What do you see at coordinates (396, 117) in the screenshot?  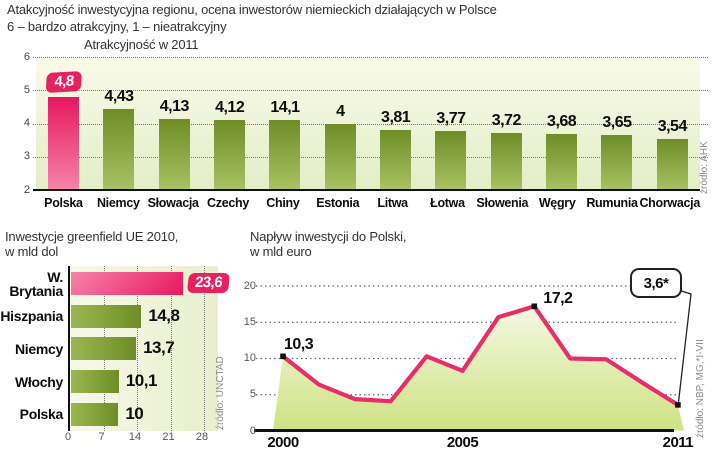 I see `bar-value-6: 3,81` at bounding box center [396, 117].